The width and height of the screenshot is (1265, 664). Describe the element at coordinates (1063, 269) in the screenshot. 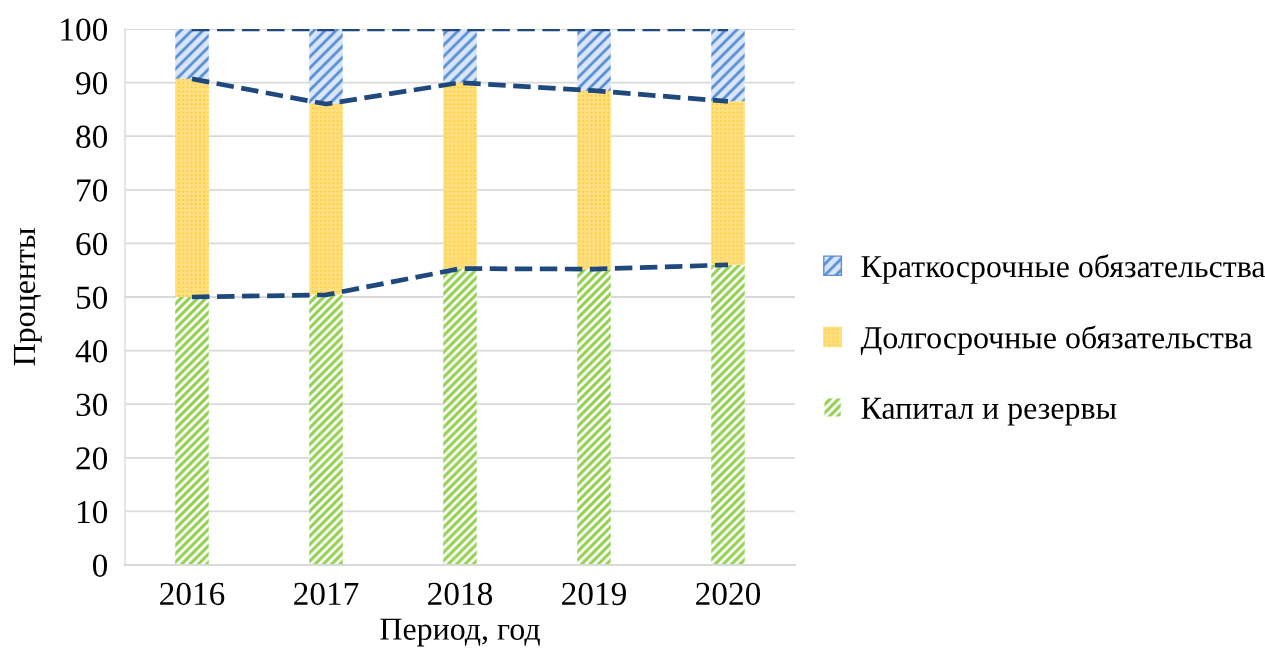

I see `legend-label: Краткосрочные обязательства` at that location.